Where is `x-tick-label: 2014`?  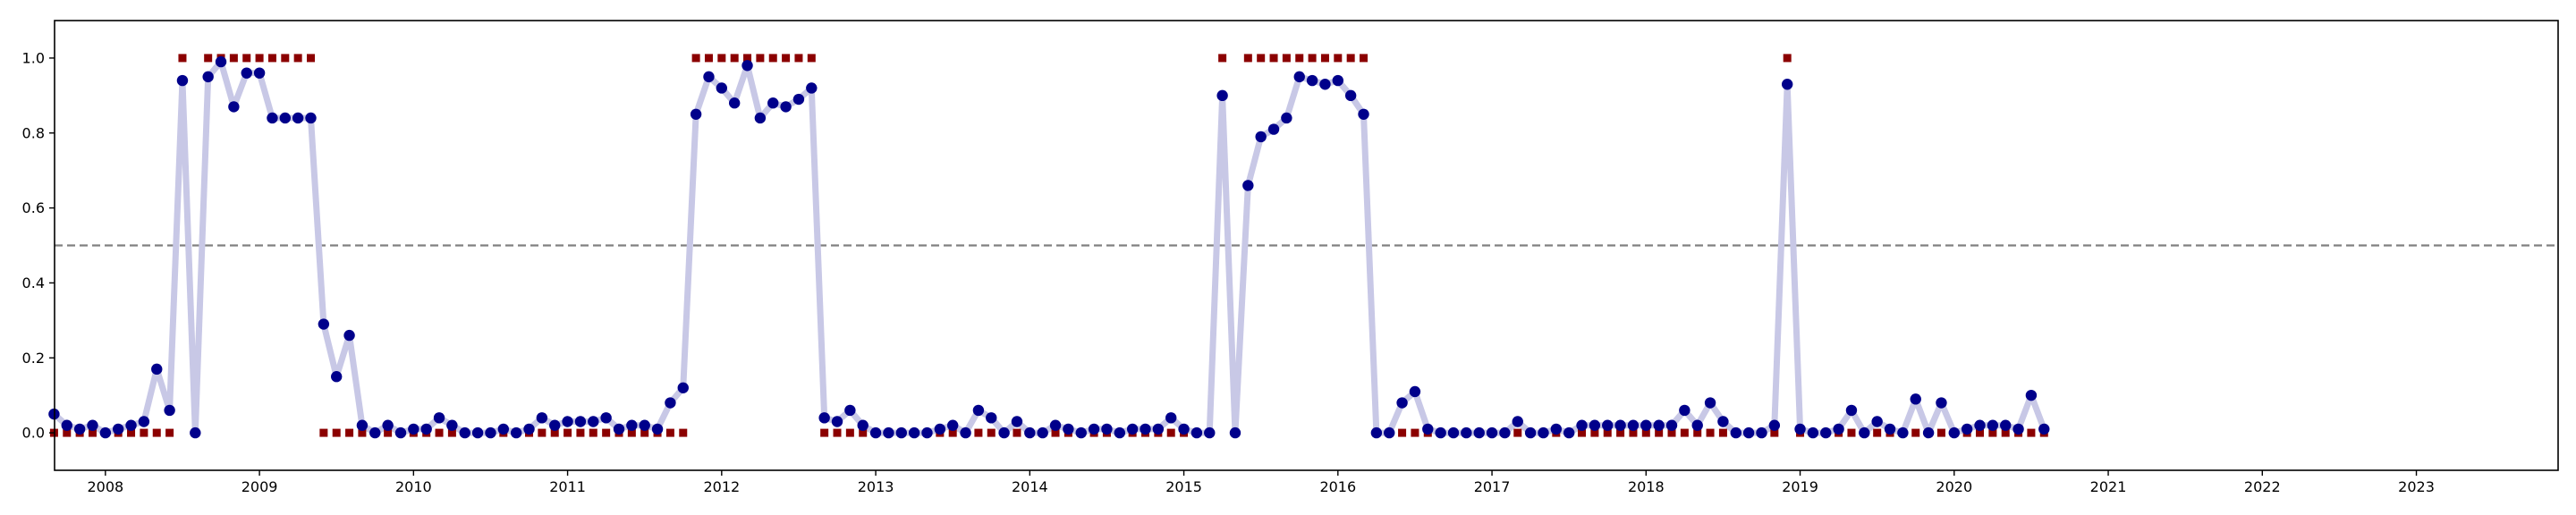
x-tick-label: 2014 is located at coordinates (1030, 487).